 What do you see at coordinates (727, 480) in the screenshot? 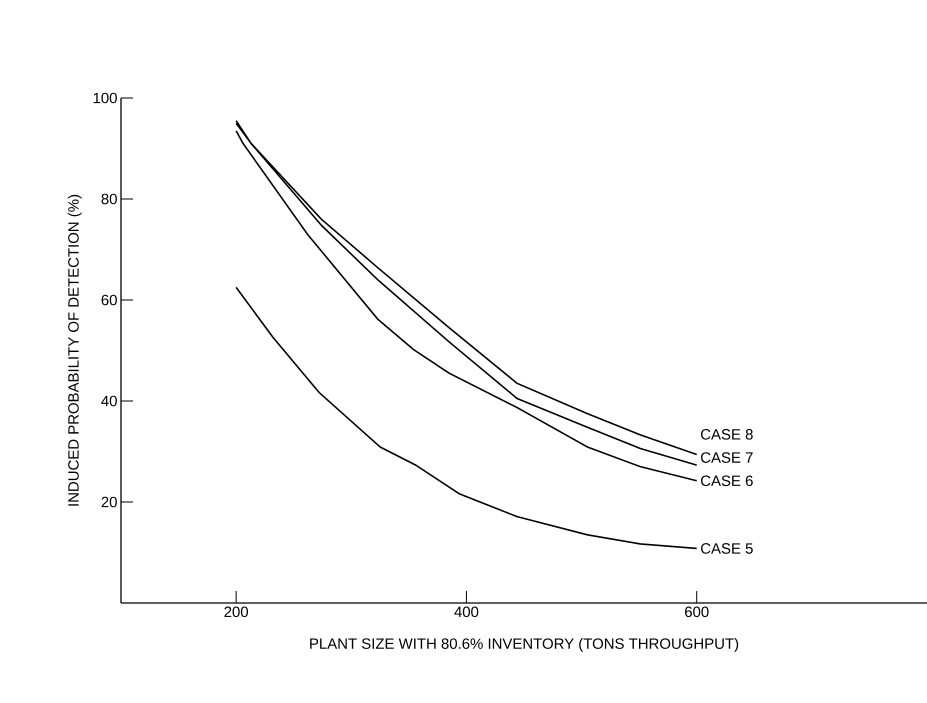
I see `series-label: CASE 6` at bounding box center [727, 480].